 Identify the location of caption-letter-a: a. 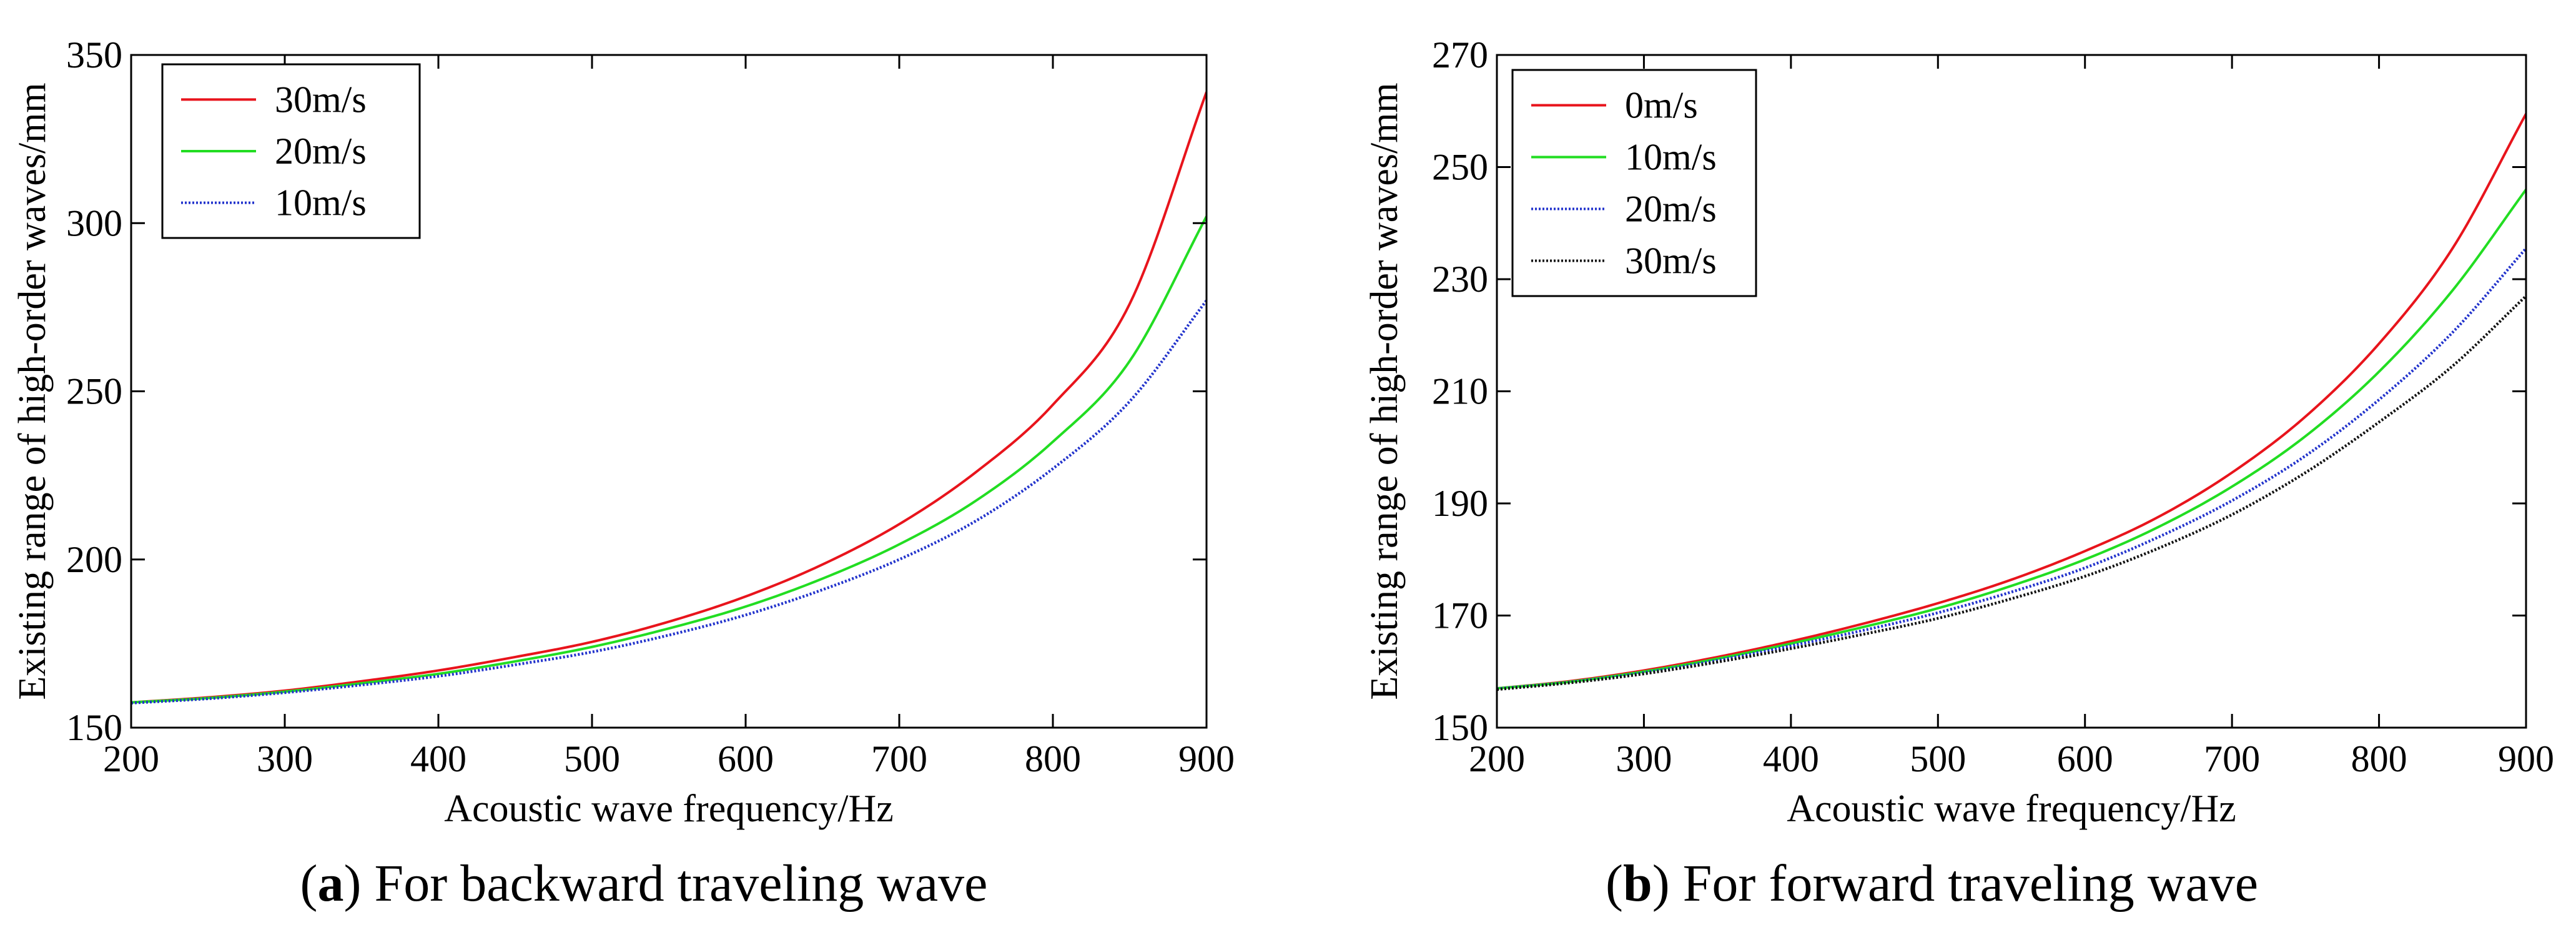
(331, 883).